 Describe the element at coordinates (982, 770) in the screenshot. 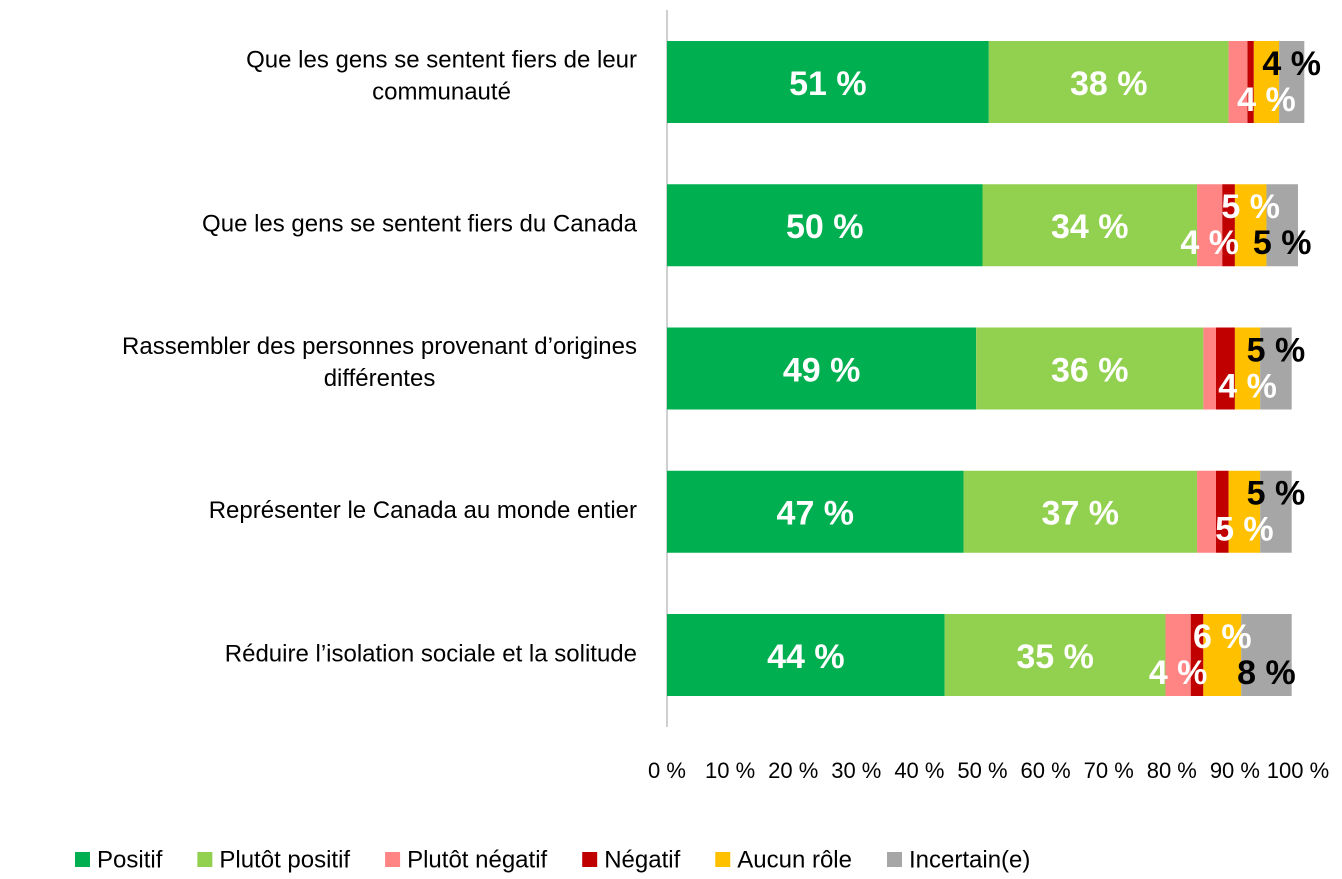

I see `x-tick-label: 50 %` at that location.